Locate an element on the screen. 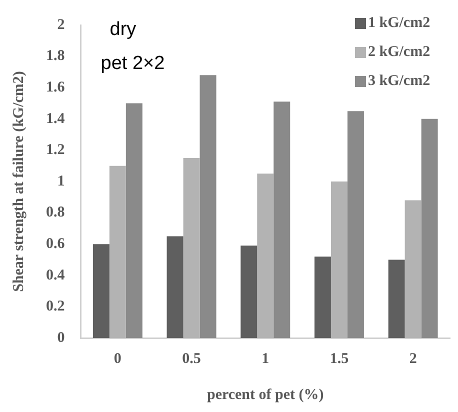 This screenshot has height=412, width=458. y-tick-label: 1.2 is located at coordinates (55, 150).